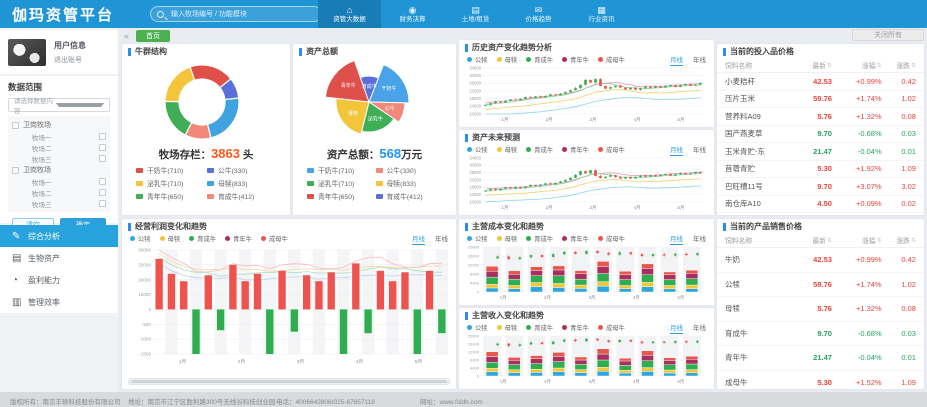 Image resolution: width=927 pixels, height=407 pixels. Describe the element at coordinates (59, 106) in the screenshot. I see `data-range-select: 请选择数据内容` at that location.